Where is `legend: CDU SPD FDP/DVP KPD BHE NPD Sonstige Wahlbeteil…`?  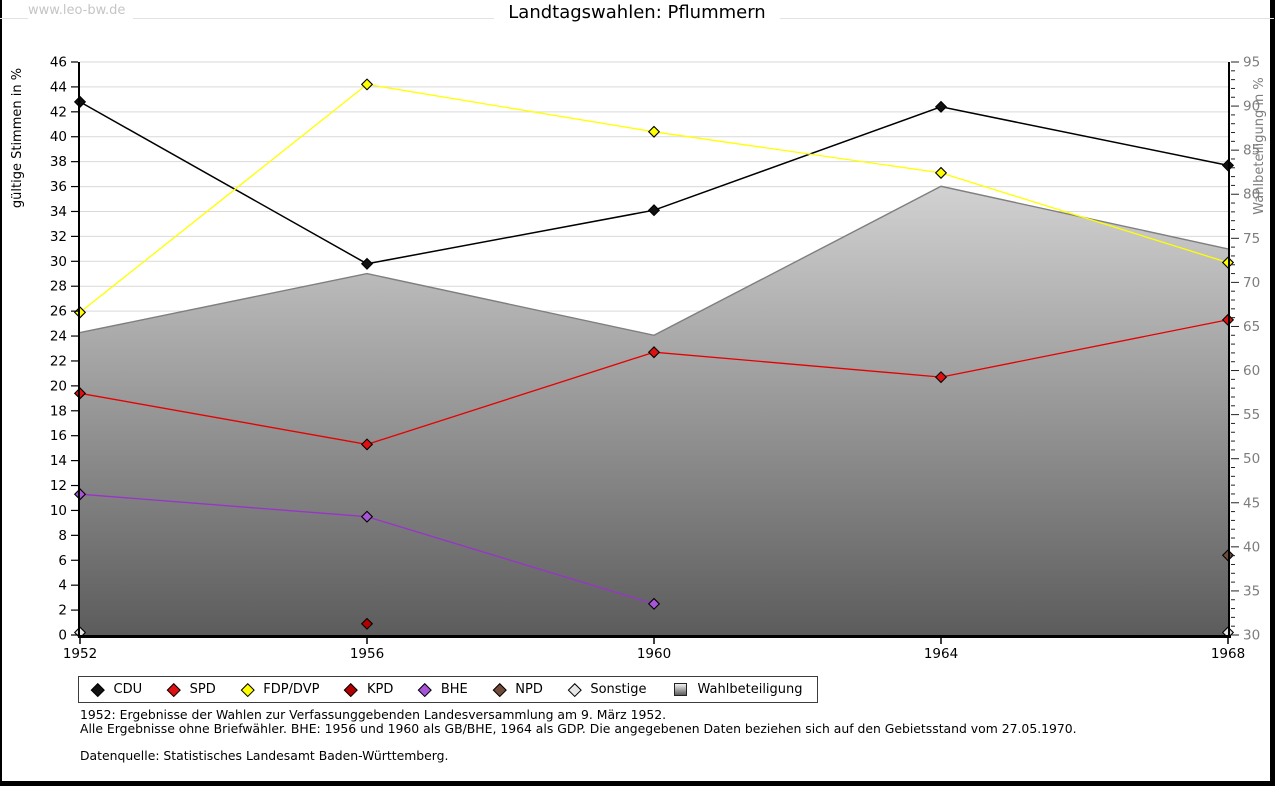
legend: CDU SPD FDP/DVP KPD BHE NPD Sonstige Wahlbeteil… is located at coordinates (448, 689).